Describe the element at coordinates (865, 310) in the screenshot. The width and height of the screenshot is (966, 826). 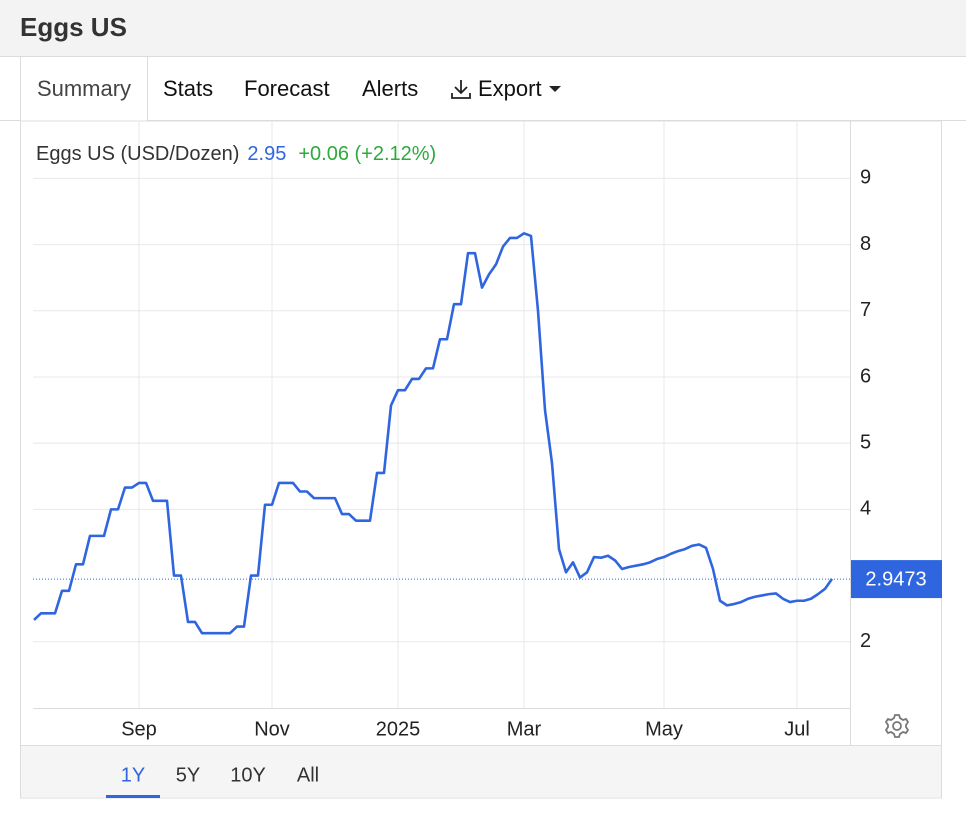
I see `y-tick-label: 7` at that location.